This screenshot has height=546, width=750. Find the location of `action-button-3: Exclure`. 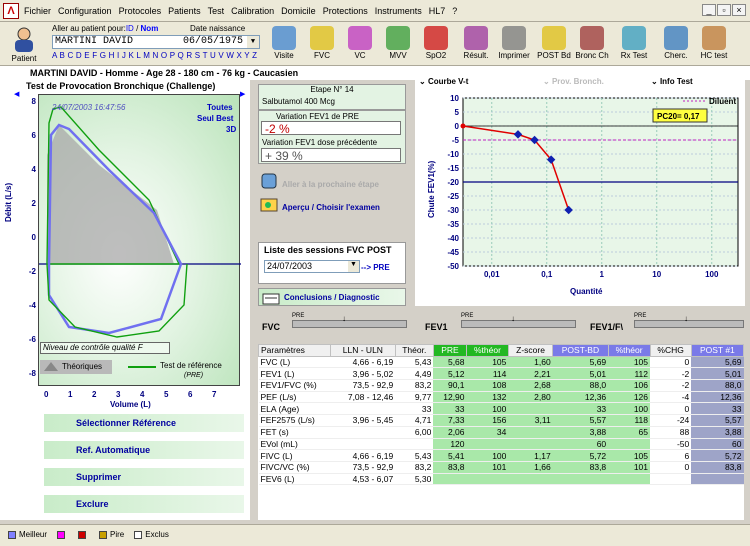

action-button-3: Exclure is located at coordinates (144, 504).